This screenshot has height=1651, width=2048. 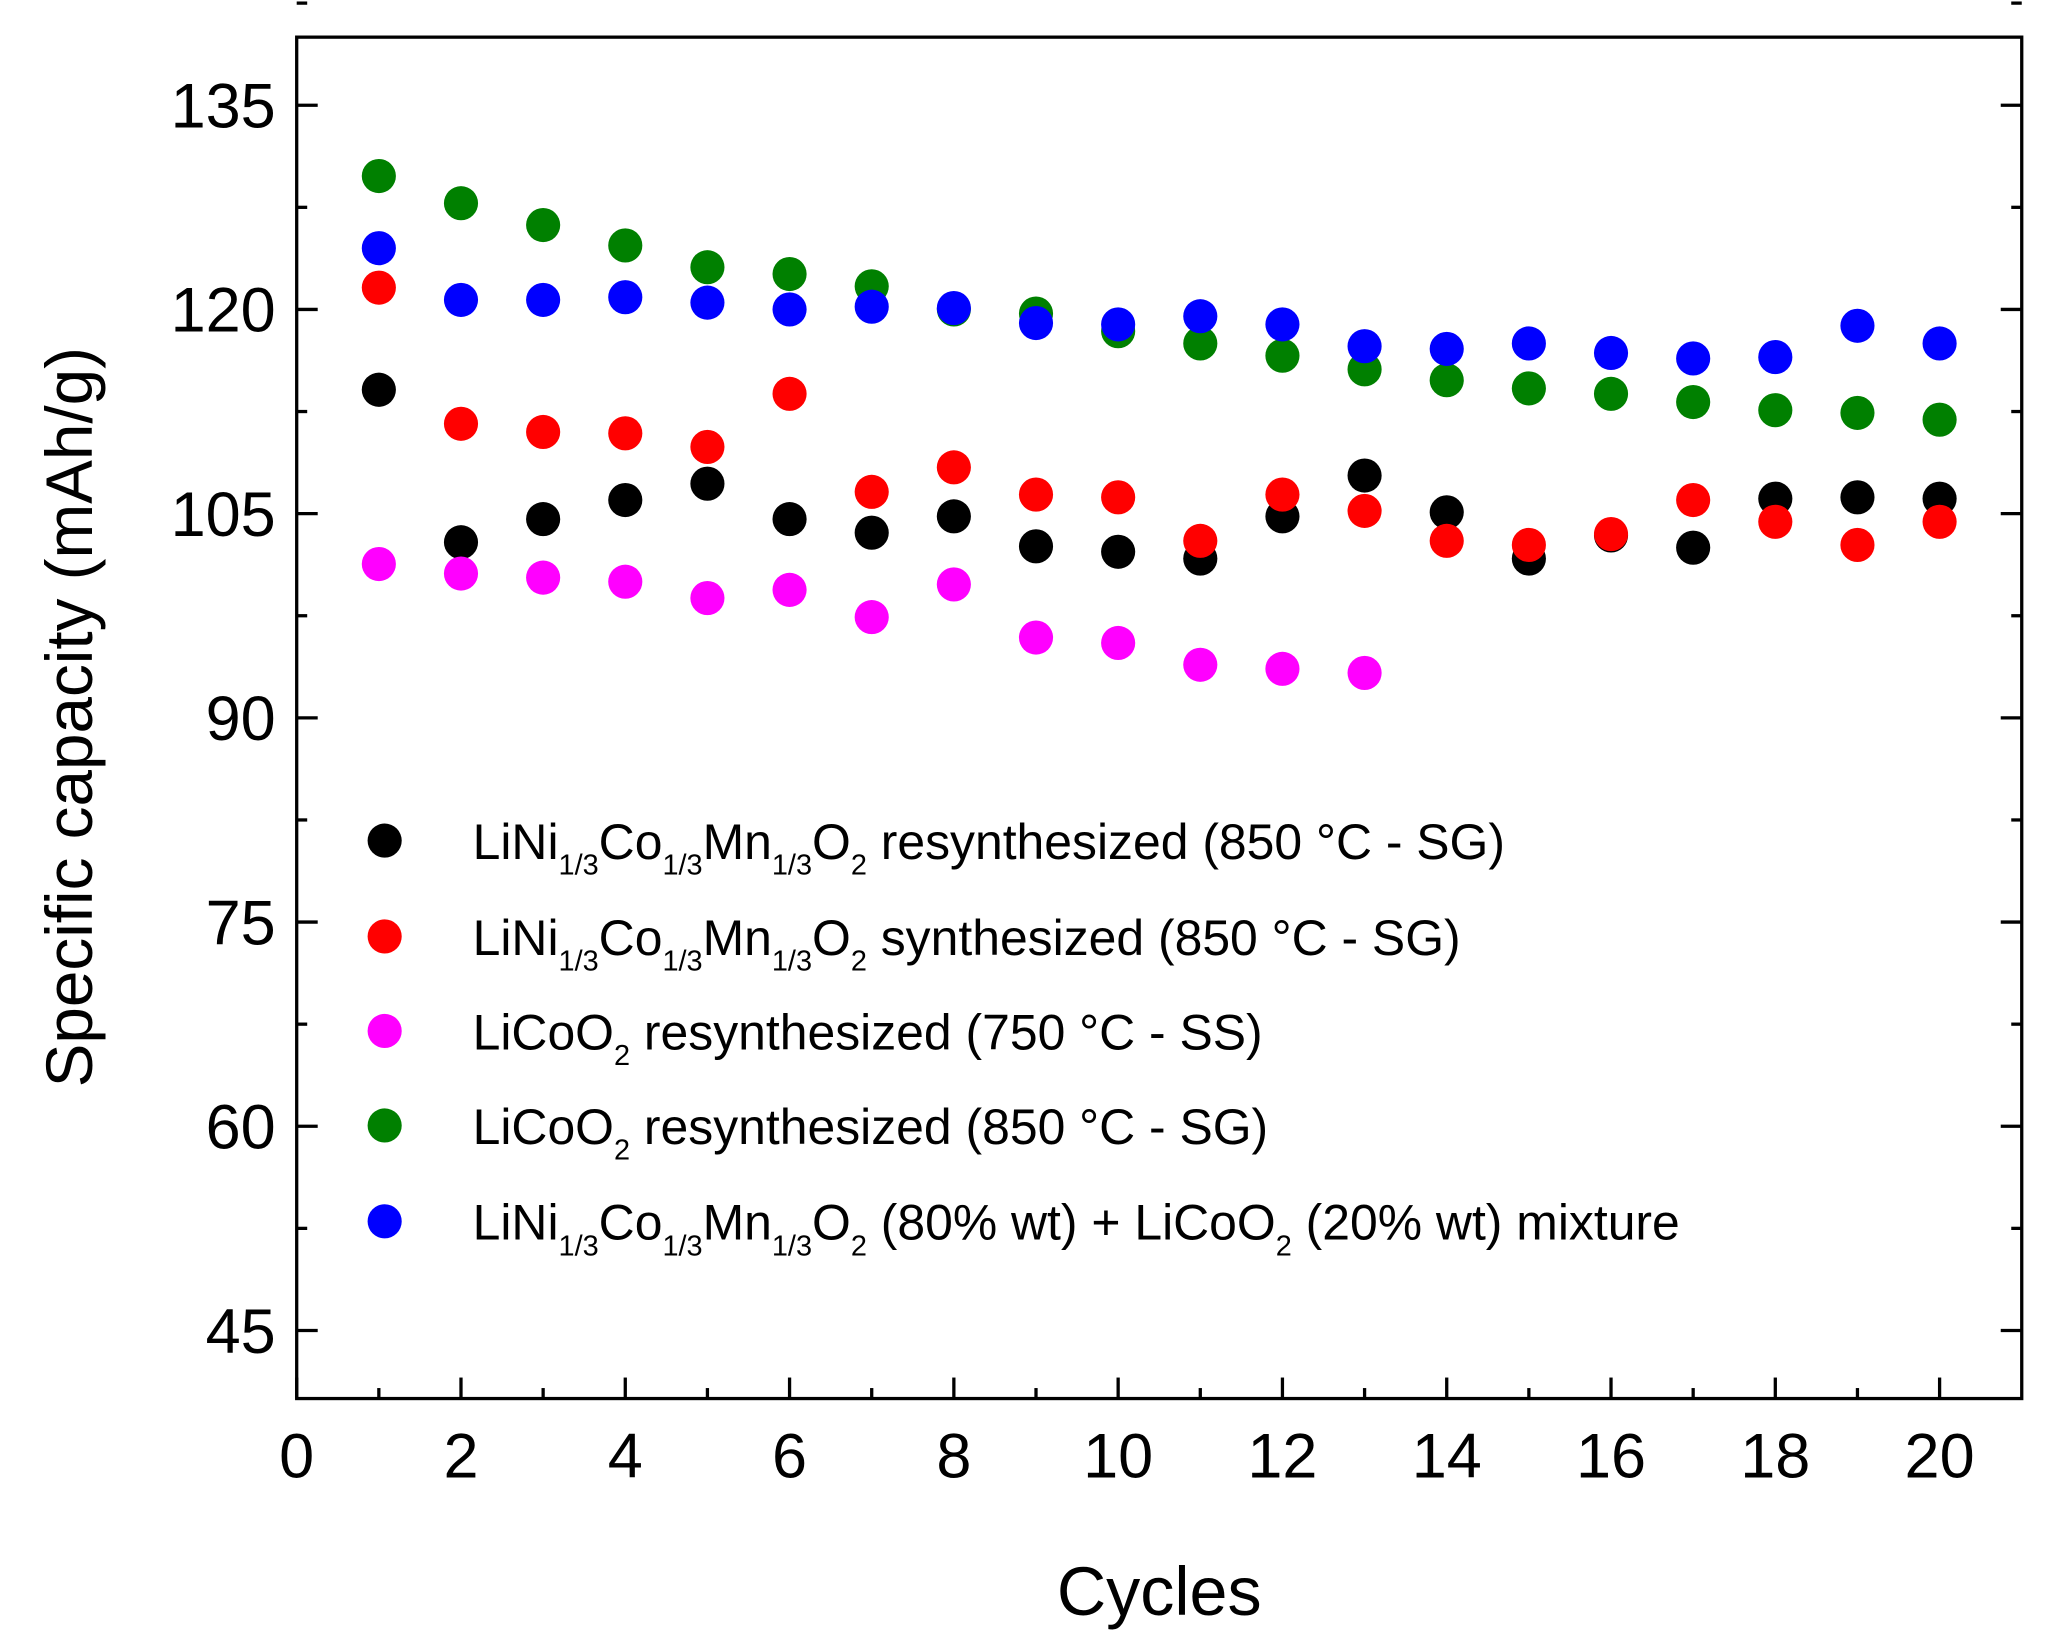 I want to click on y-tick-label: 105, so click(x=223, y=515).